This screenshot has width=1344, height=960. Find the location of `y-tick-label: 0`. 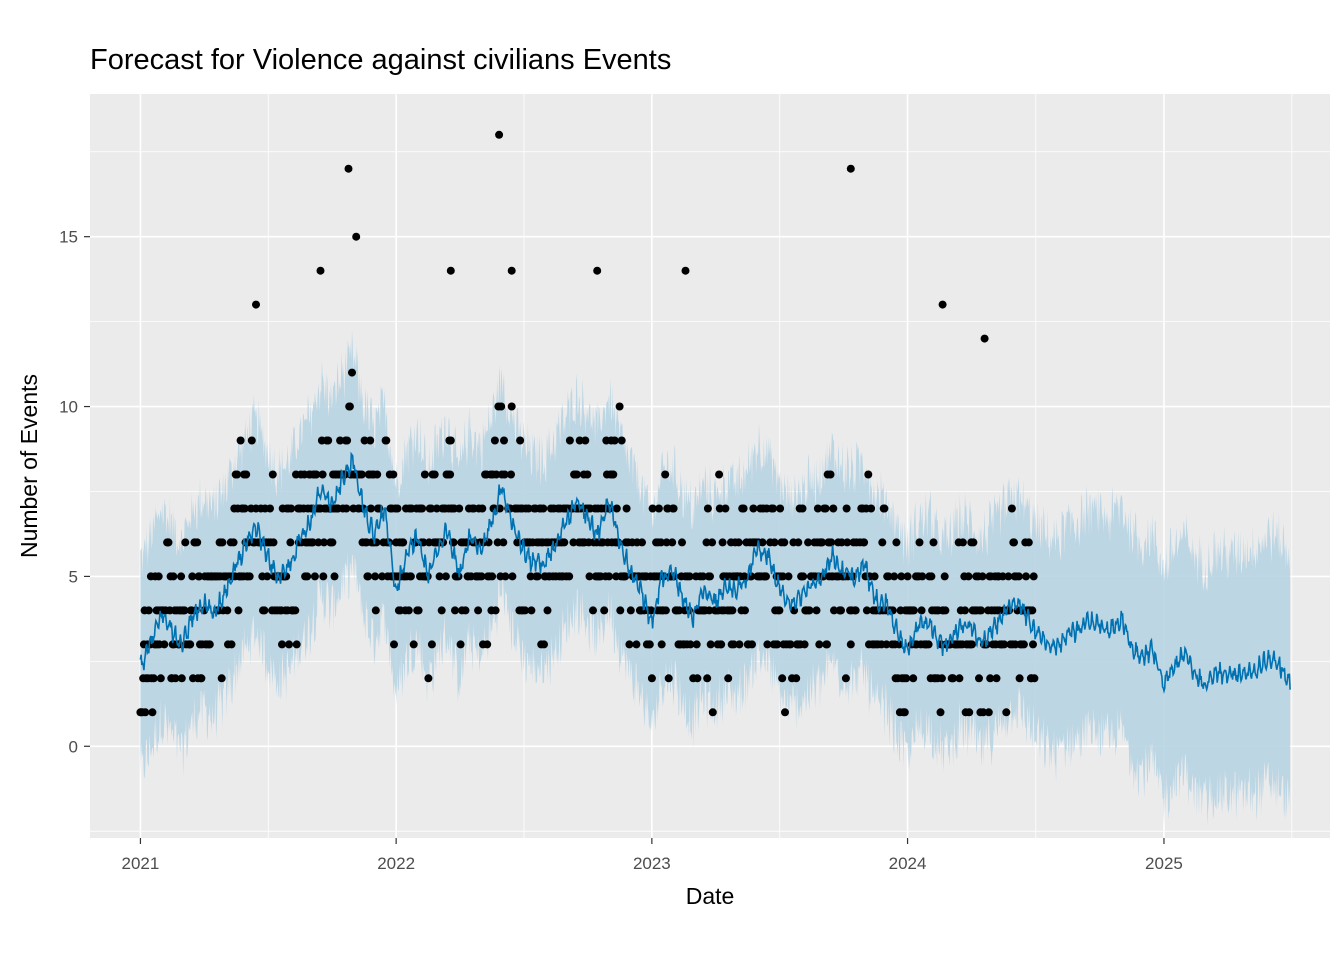

y-tick-label: 0 is located at coordinates (73, 746).